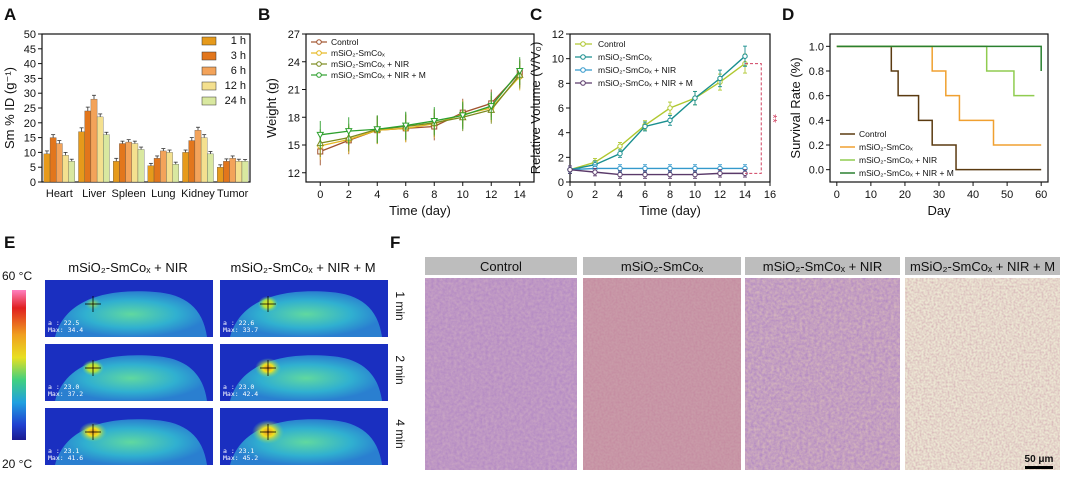 The image size is (1065, 485). I want to click on panel-label-a: A, so click(10, 14).